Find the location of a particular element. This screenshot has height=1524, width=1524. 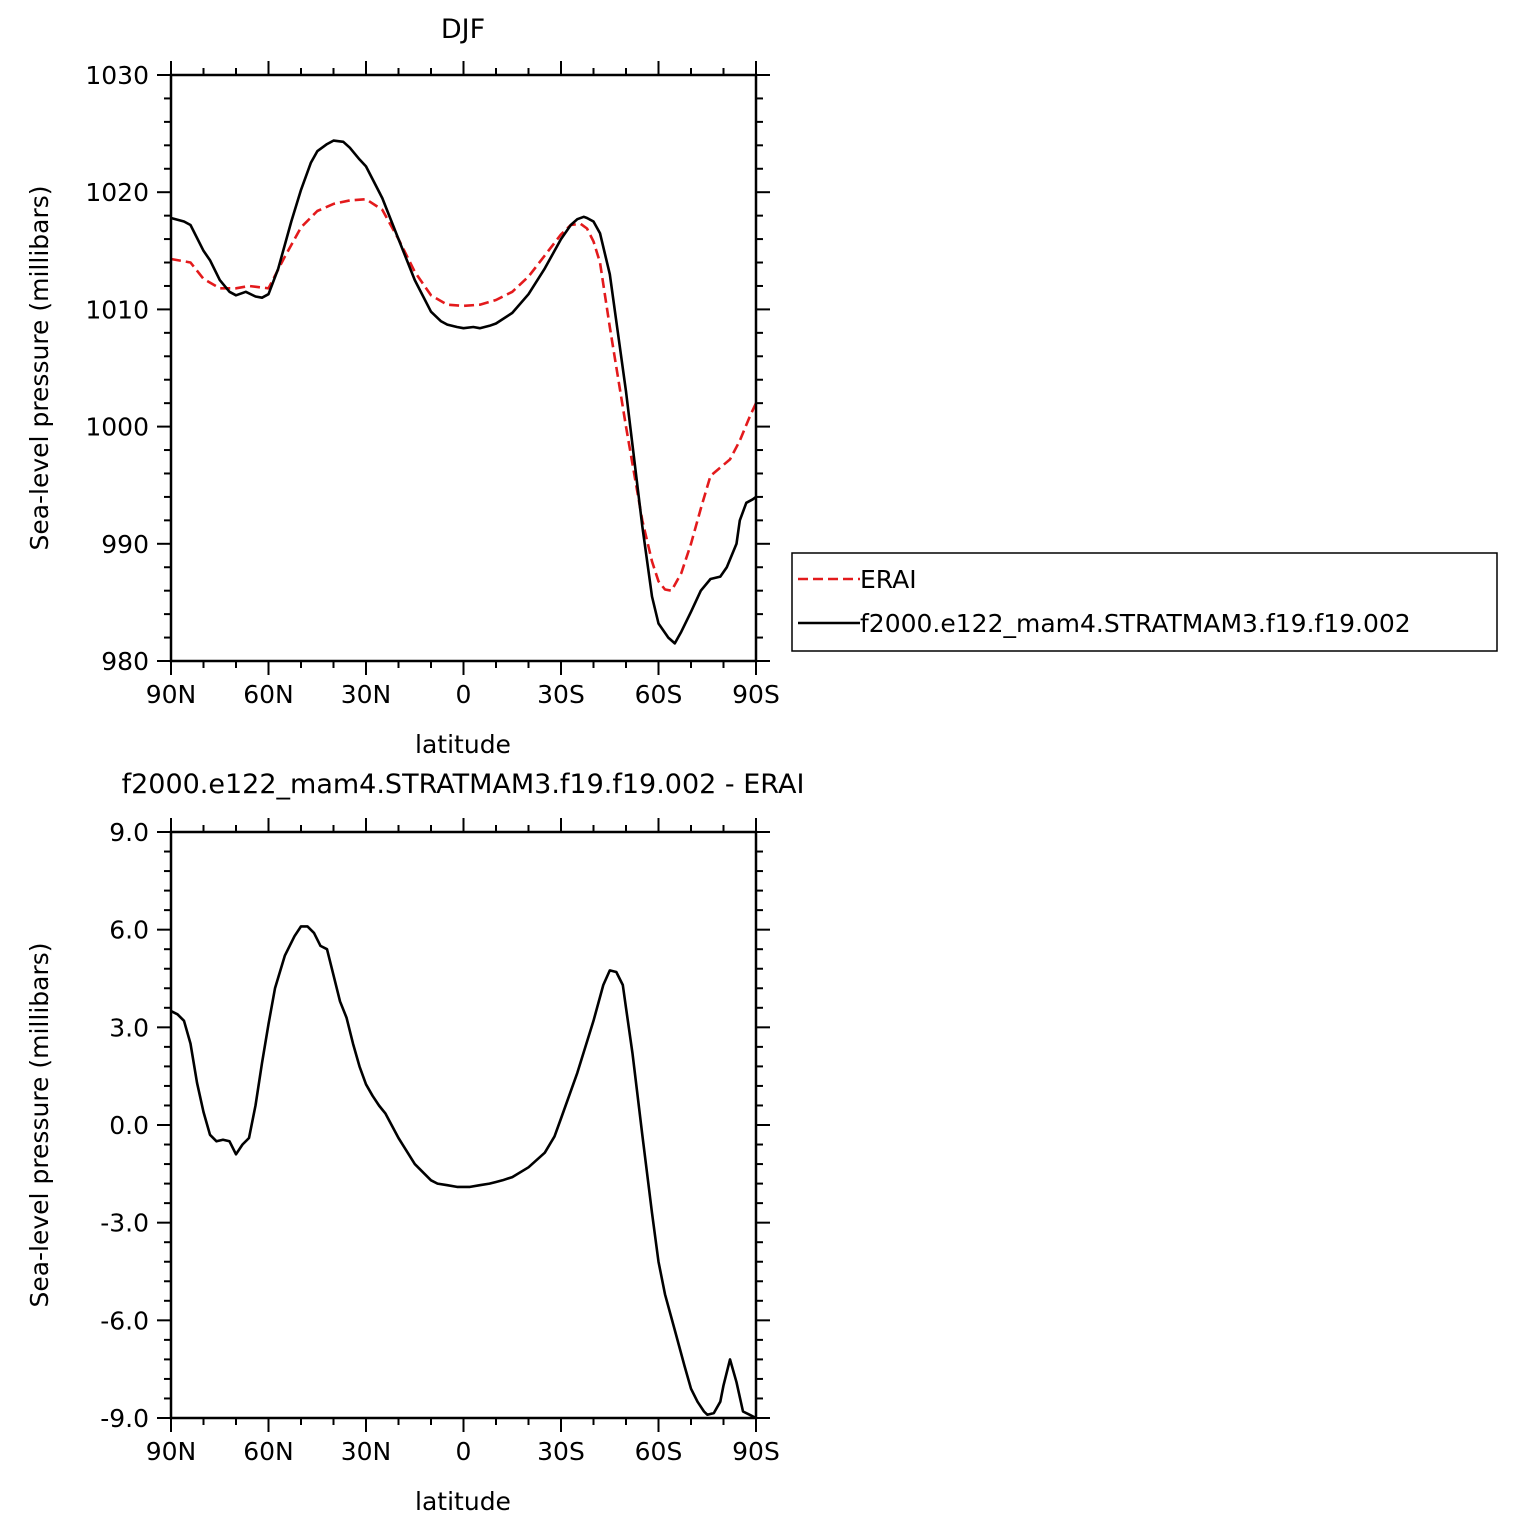

legend-box is located at coordinates (1144, 602).